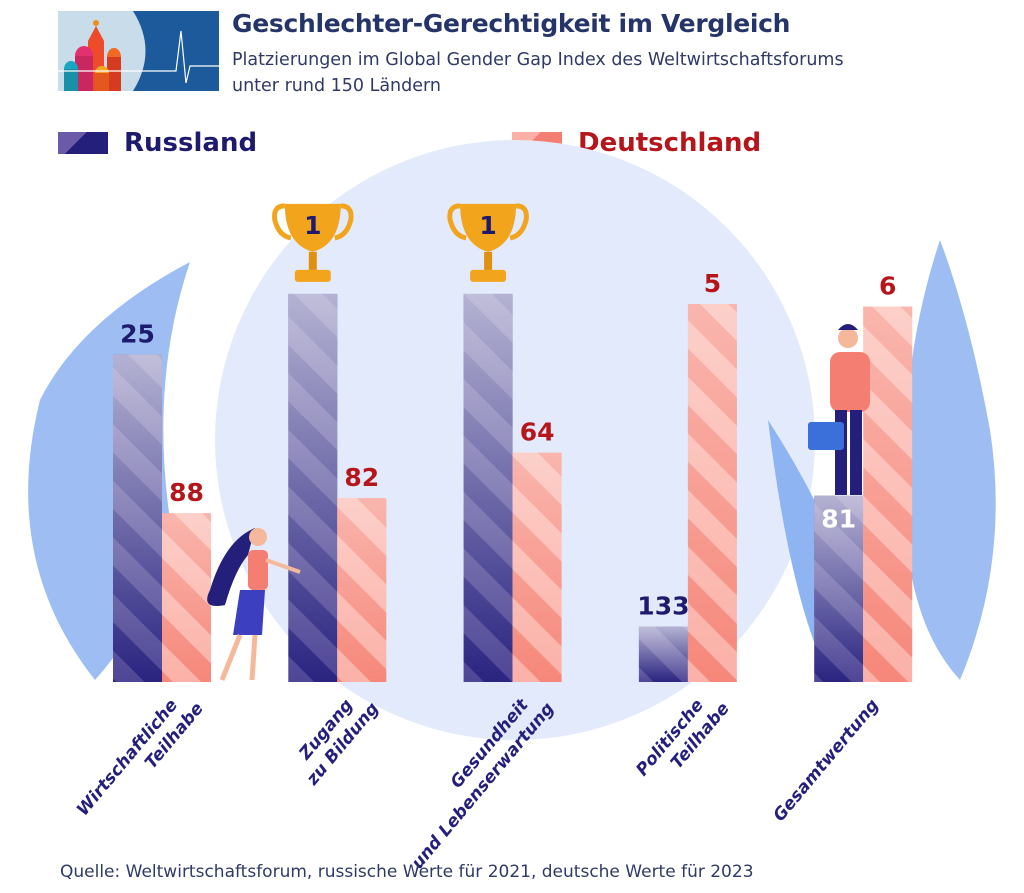 The image size is (1024, 893). I want to click on value-label-deutschland: 6, so click(887, 286).